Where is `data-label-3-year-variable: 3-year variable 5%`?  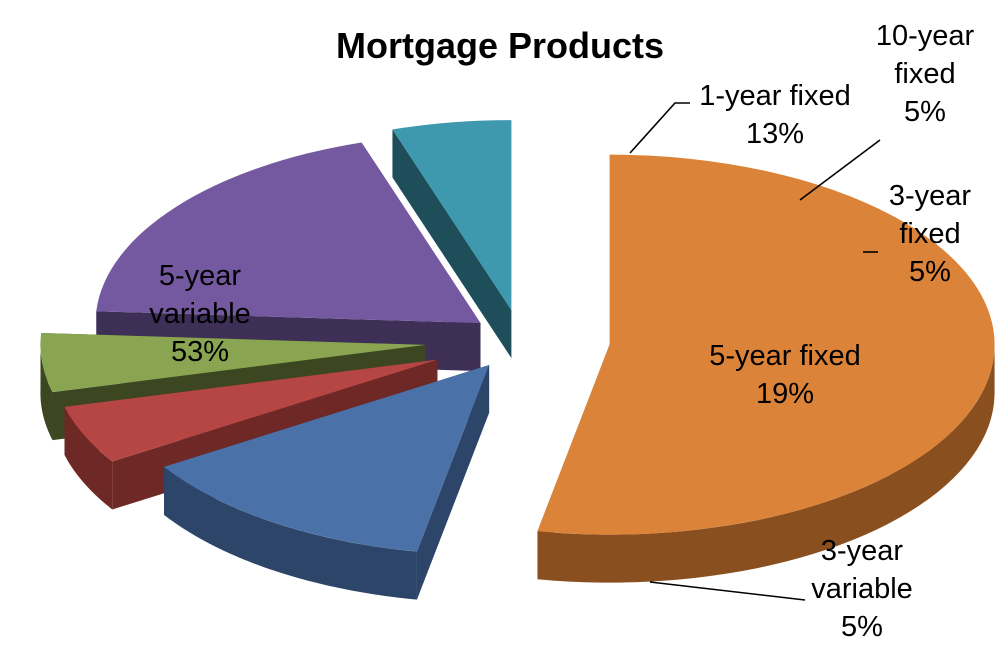 data-label-3-year-variable: 3-year variable 5% is located at coordinates (862, 589).